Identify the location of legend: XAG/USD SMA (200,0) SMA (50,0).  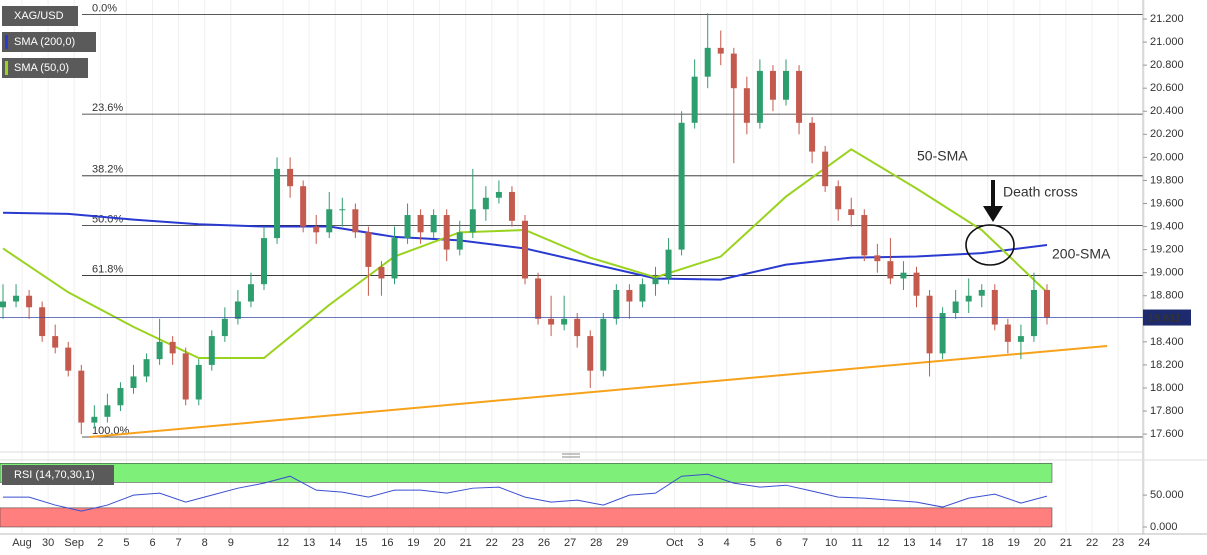
(49, 42).